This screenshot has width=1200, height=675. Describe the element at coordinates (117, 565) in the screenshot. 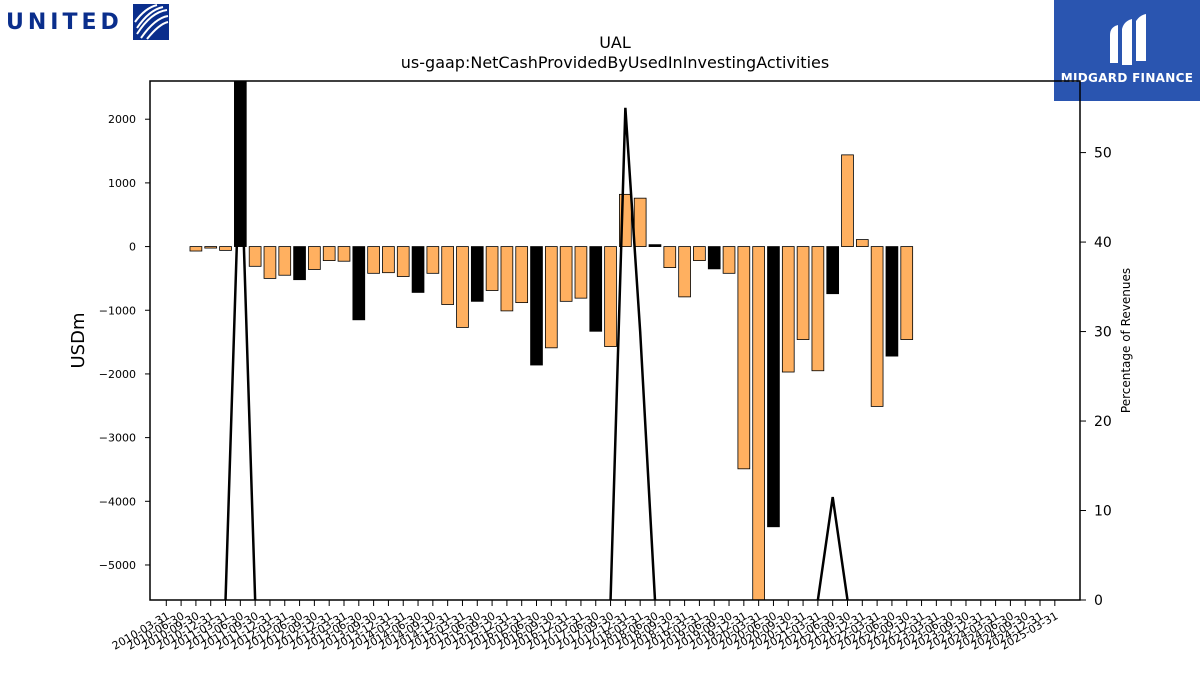

I see `y-tick-label: −5000` at that location.